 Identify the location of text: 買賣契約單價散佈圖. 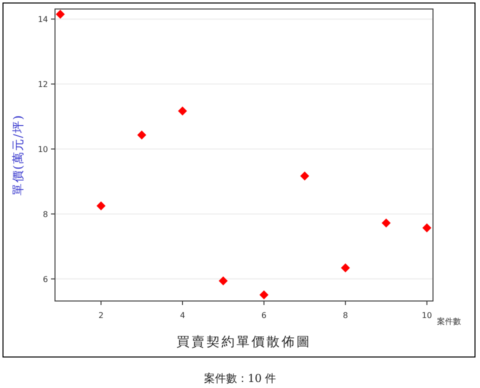
(244, 342).